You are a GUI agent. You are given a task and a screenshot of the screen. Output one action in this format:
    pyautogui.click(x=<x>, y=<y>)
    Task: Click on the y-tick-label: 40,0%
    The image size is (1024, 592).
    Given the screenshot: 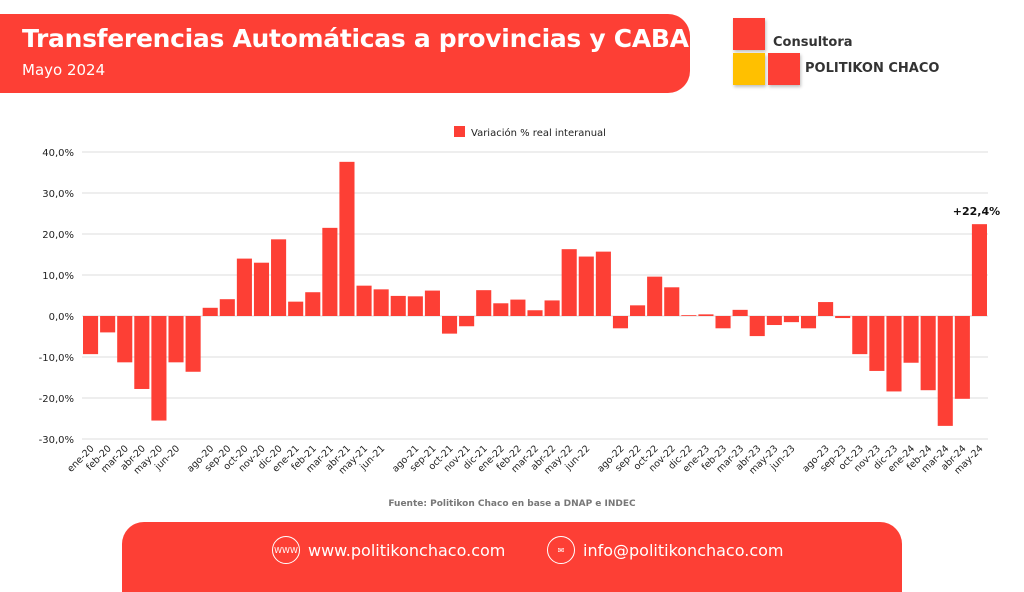 What is the action you would take?
    pyautogui.click(x=58, y=153)
    